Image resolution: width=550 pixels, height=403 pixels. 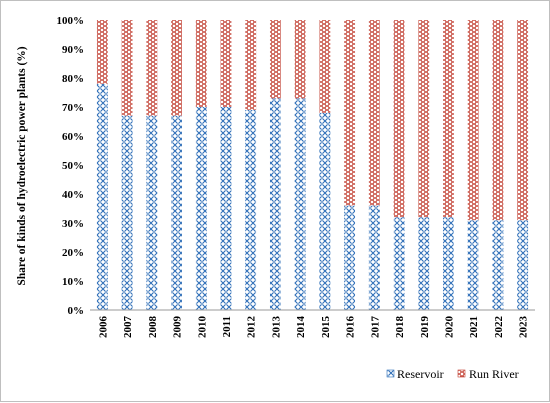 What do you see at coordinates (424, 263) in the screenshot?
I see `bar-reservoir-2019` at bounding box center [424, 263].